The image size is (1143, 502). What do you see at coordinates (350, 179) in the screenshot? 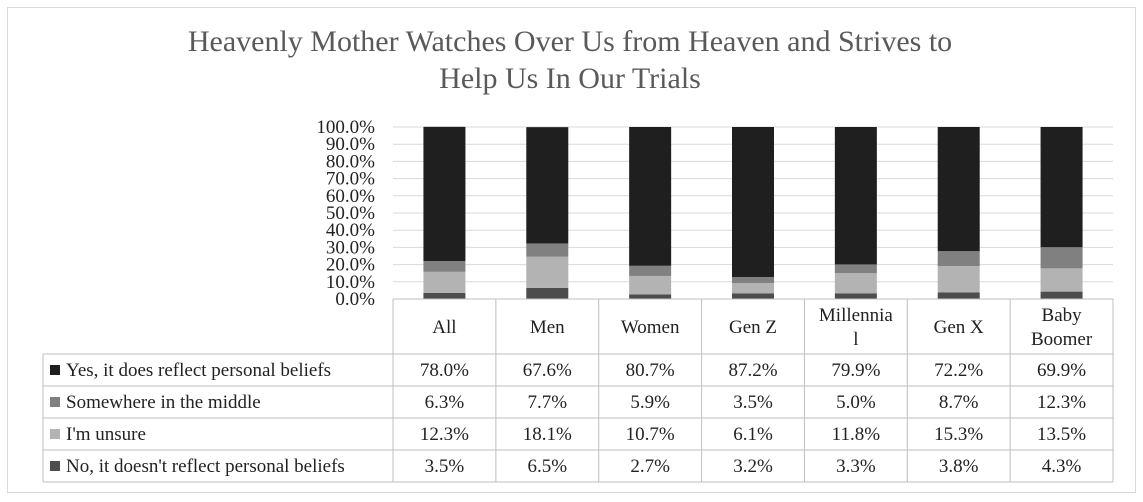
I see `y-tick-label: 70.0%` at bounding box center [350, 179].